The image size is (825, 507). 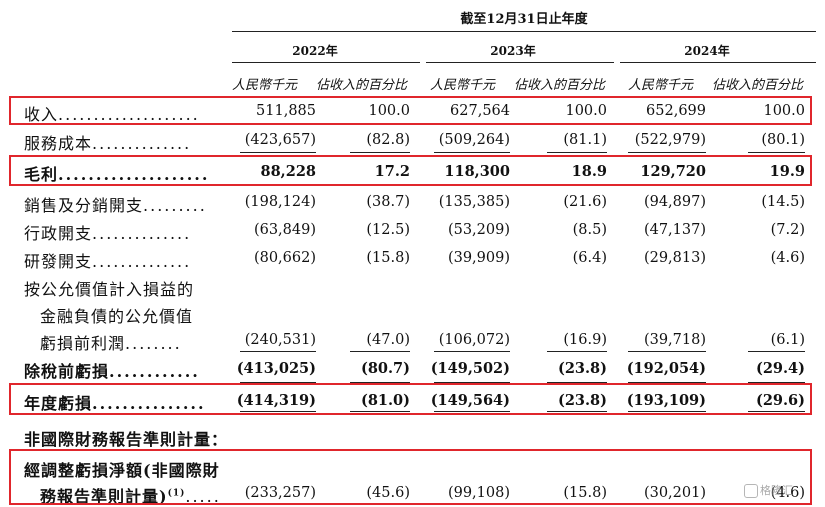 What do you see at coordinates (666, 368) in the screenshot?
I see `pretax-2024: (192,054)` at bounding box center [666, 368].